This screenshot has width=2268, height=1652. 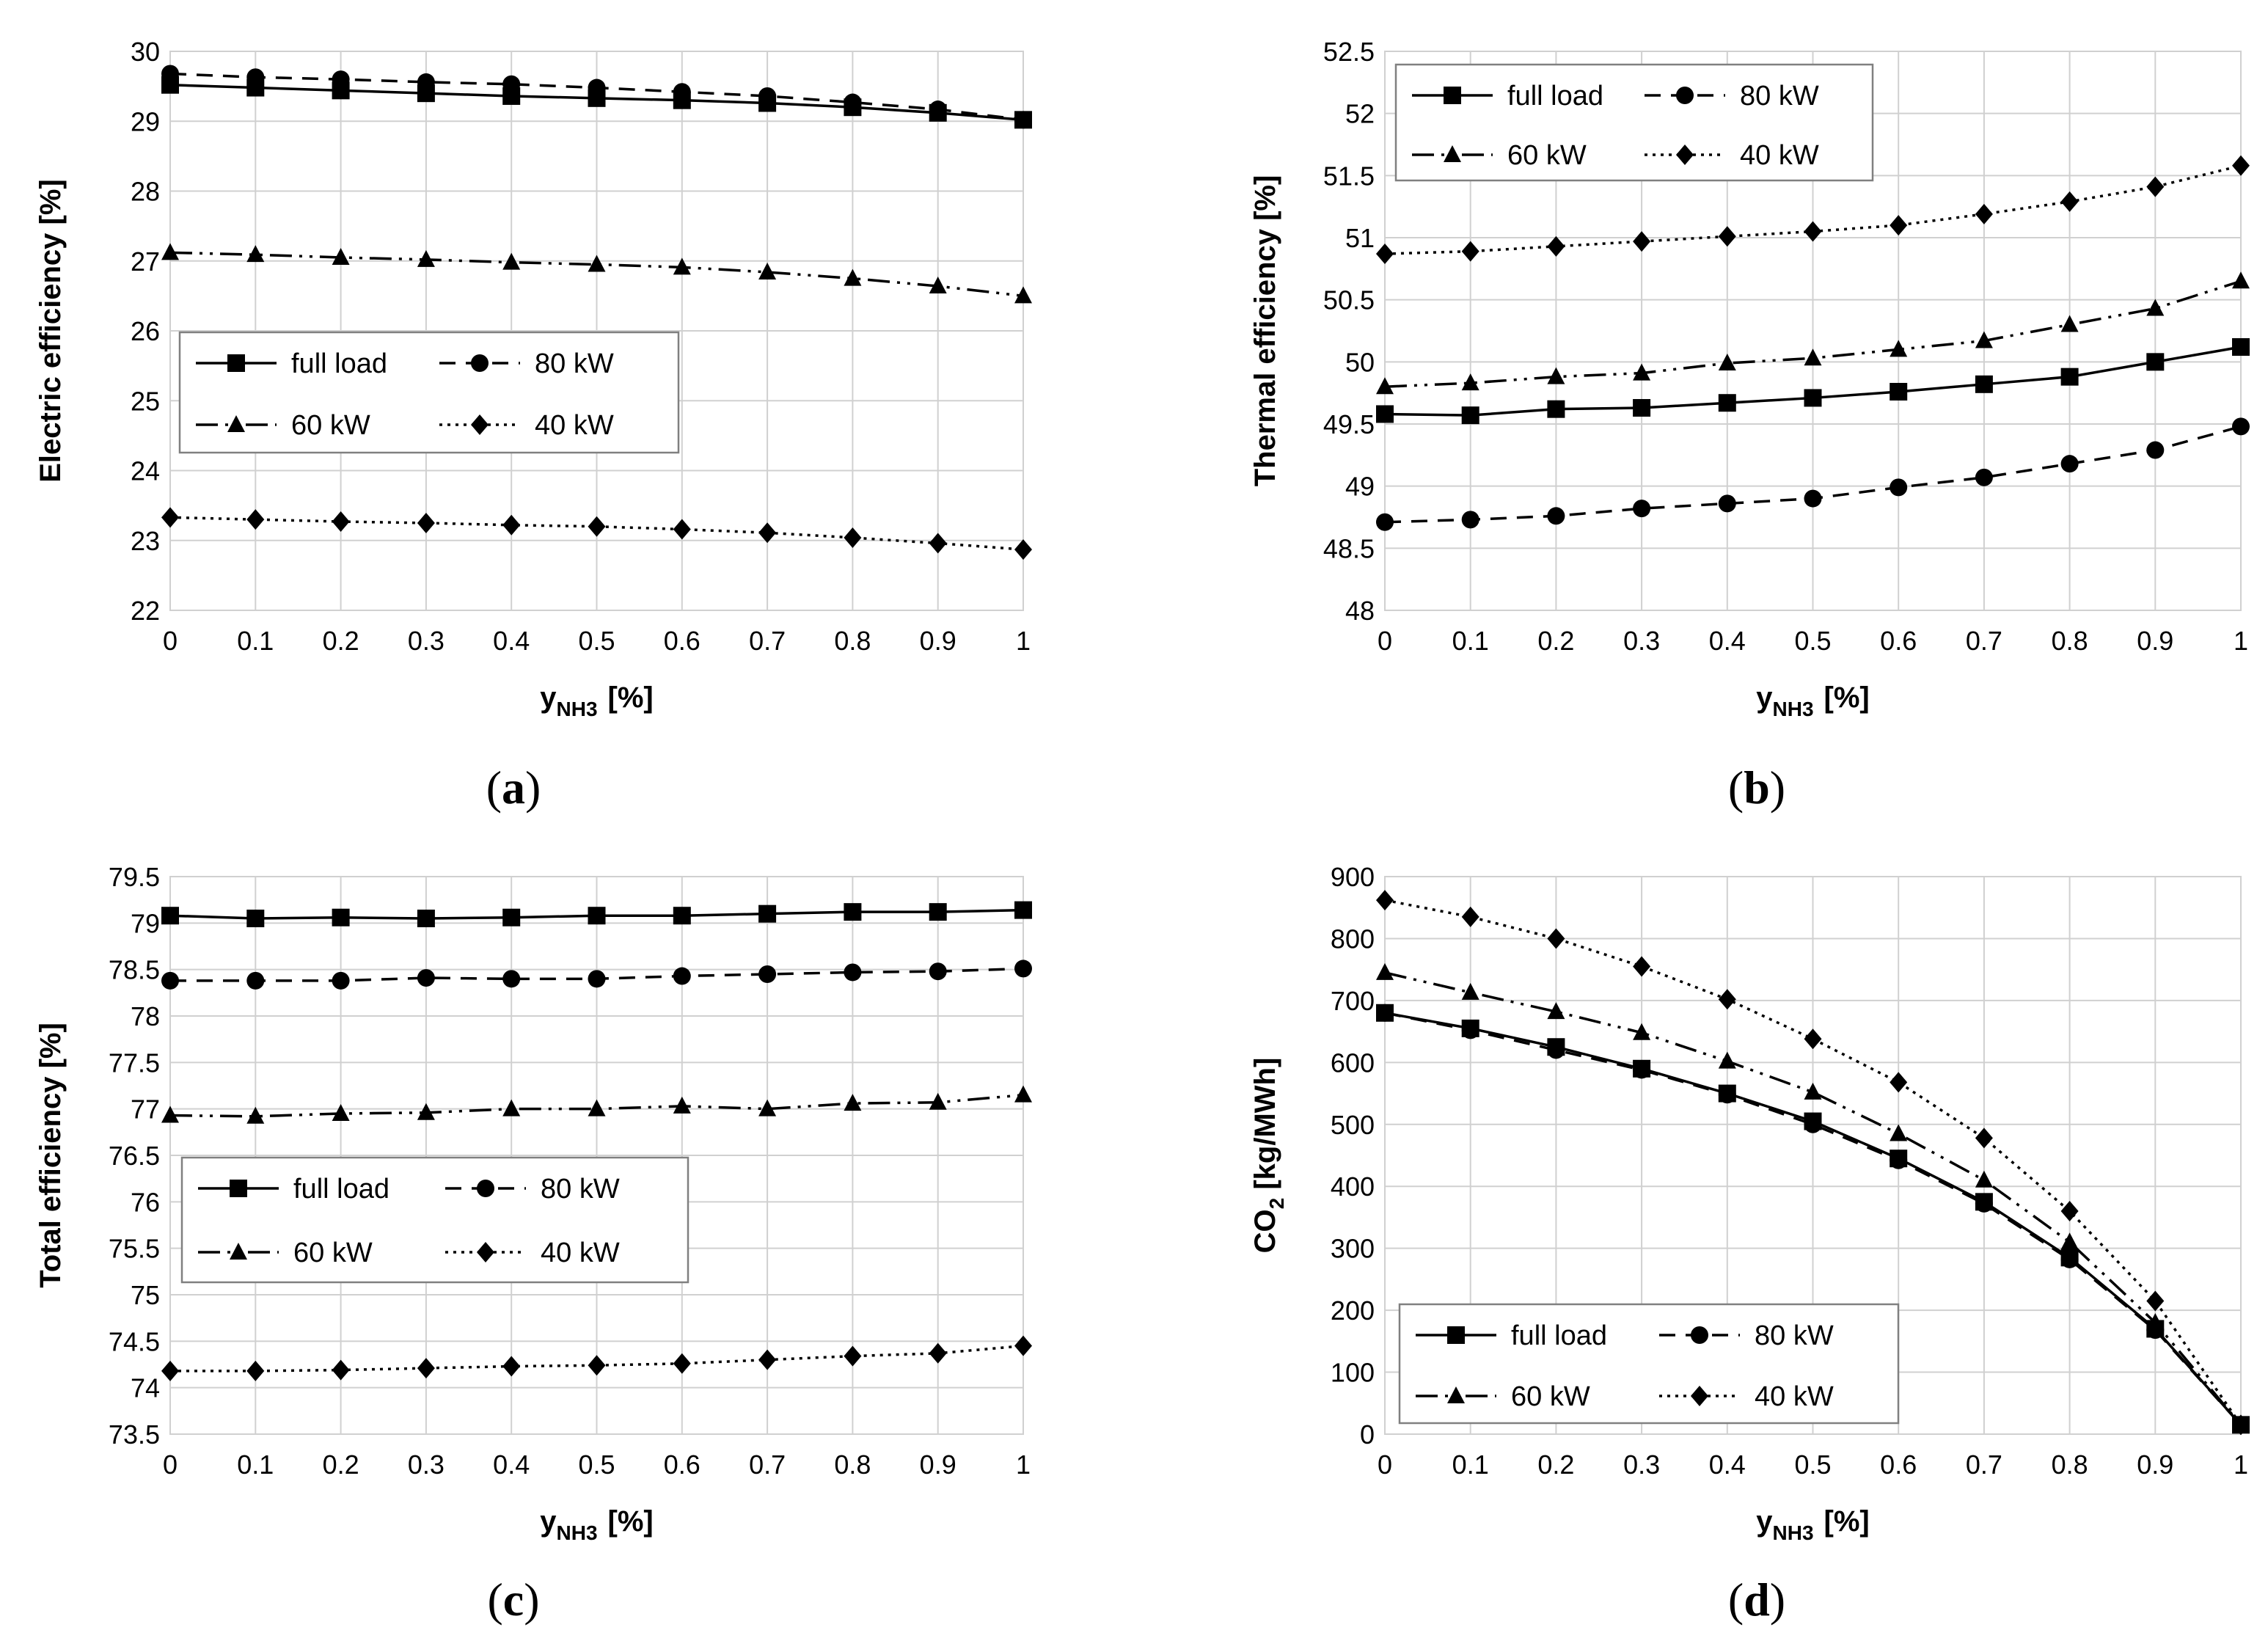 What do you see at coordinates (145, 1202) in the screenshot?
I see `y-tick-label: 76` at bounding box center [145, 1202].